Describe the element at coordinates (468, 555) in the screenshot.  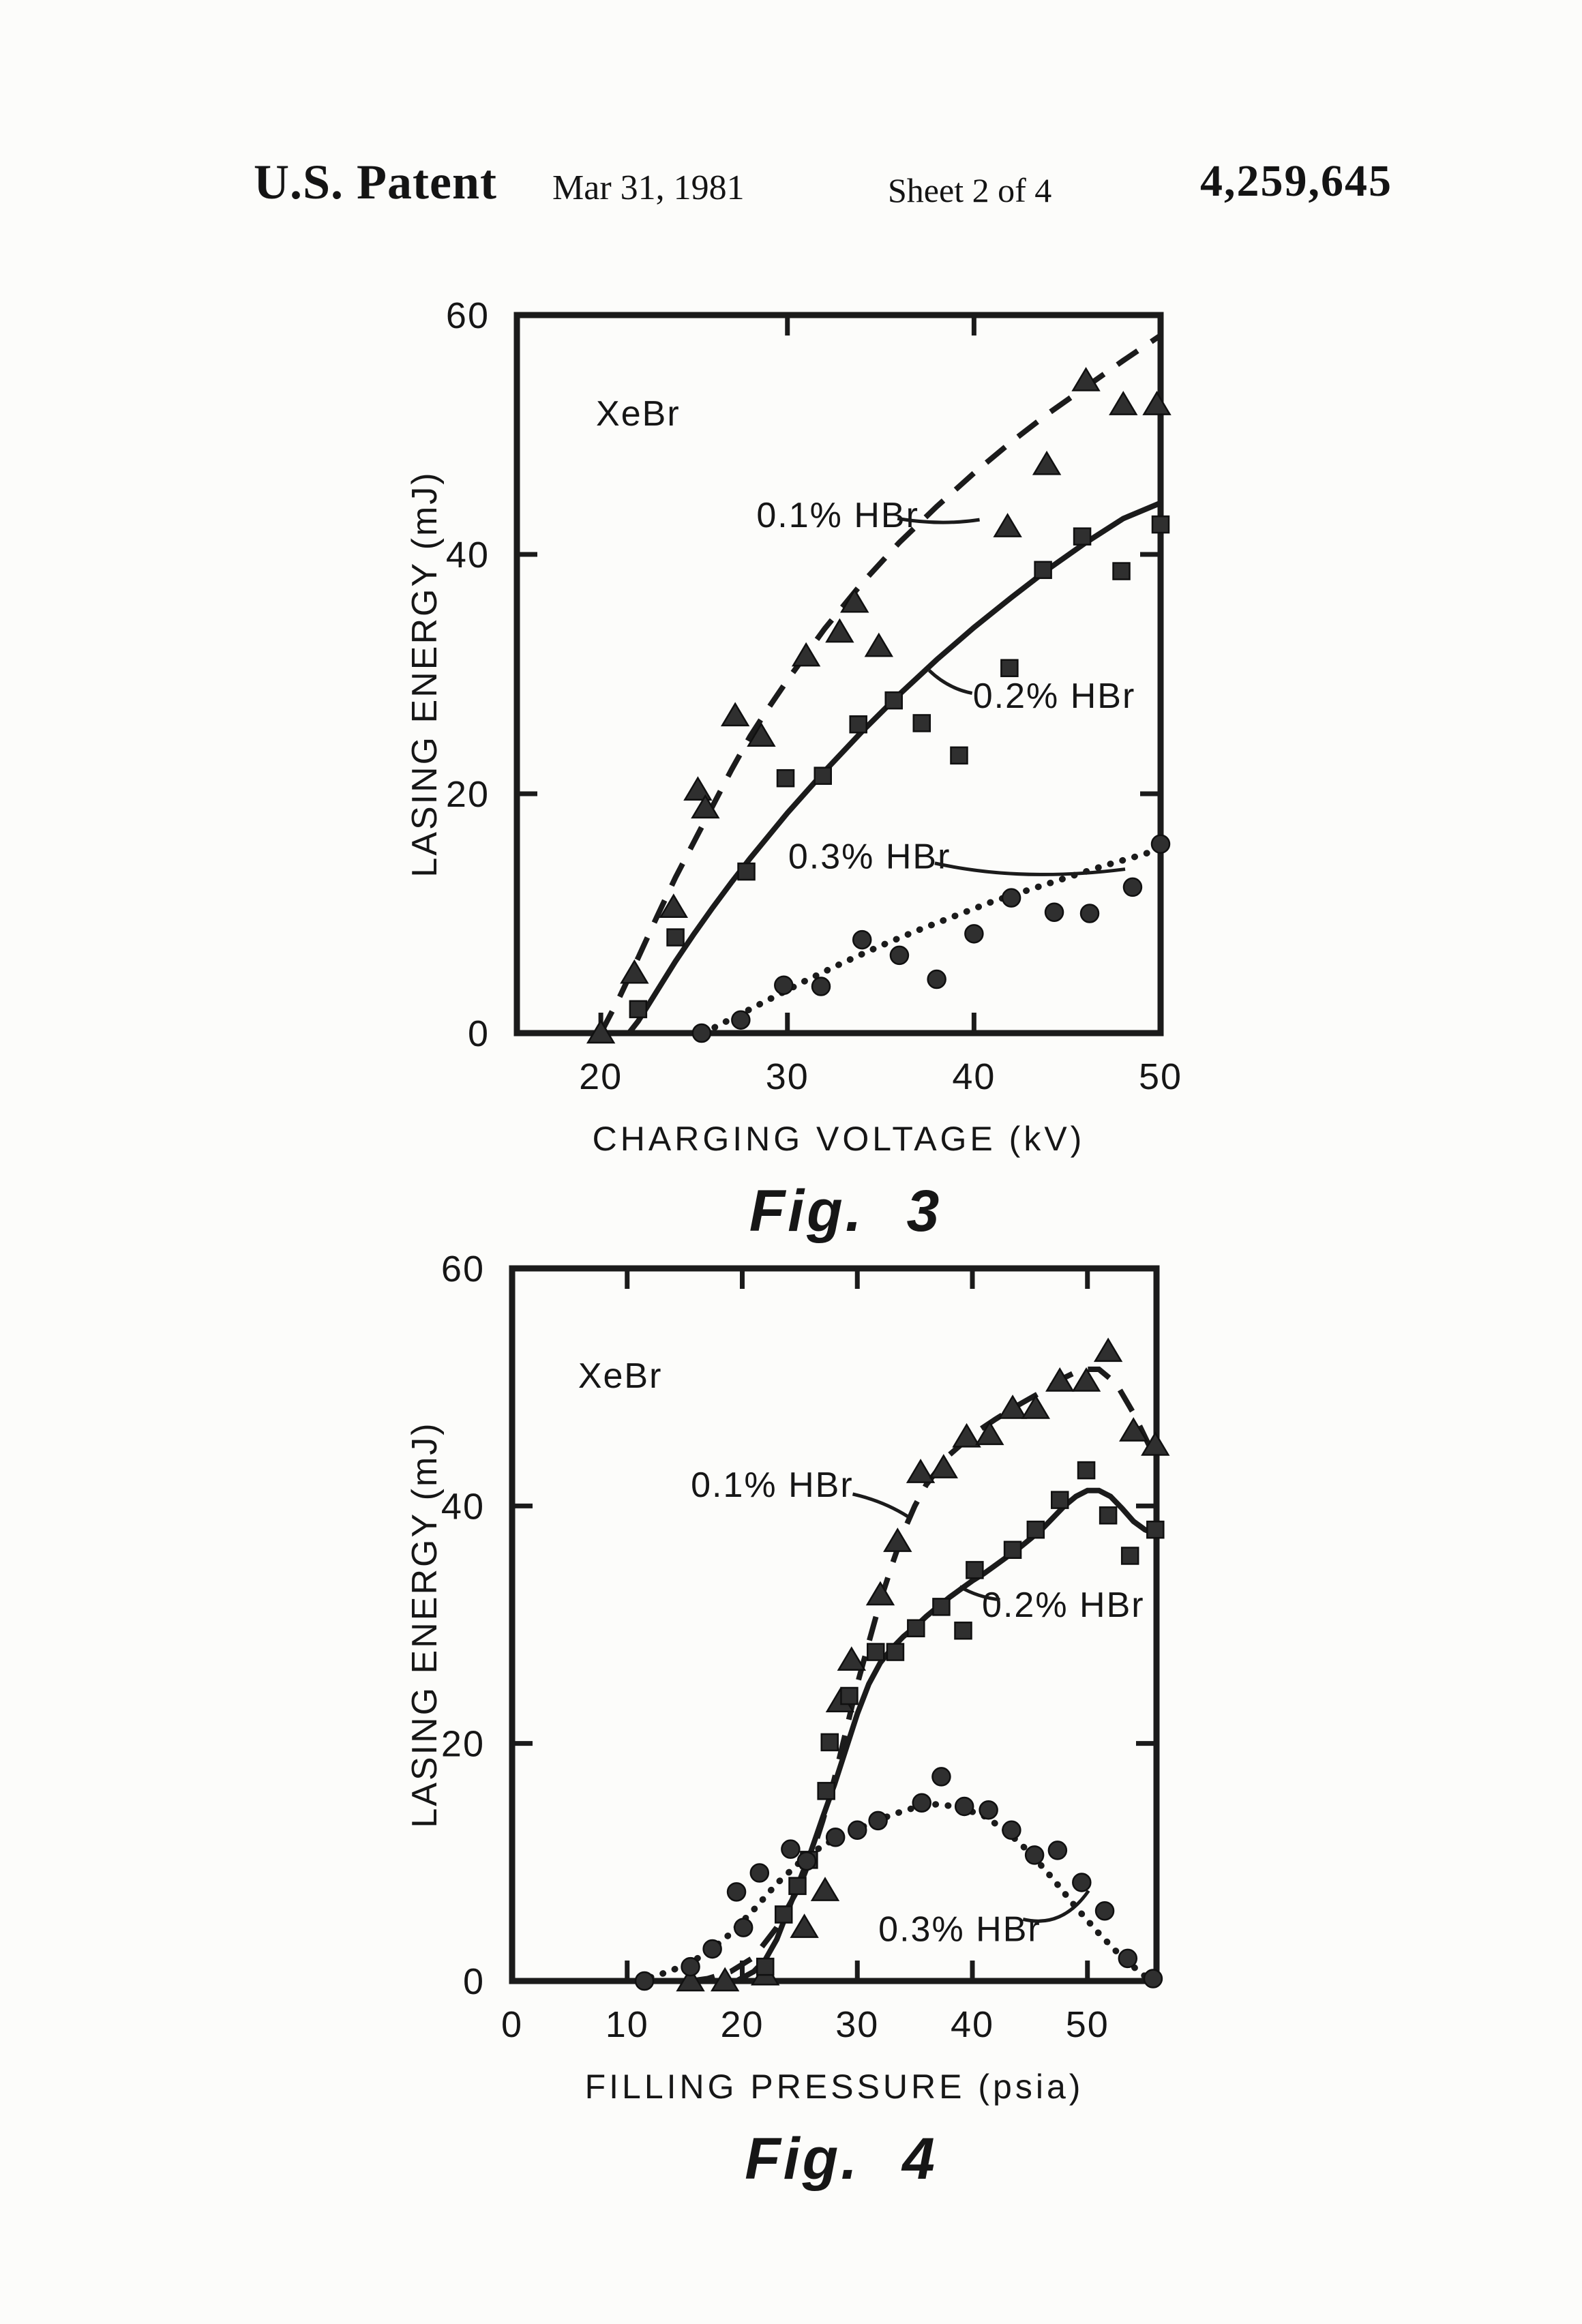
I see `y-tick-label: 40` at that location.